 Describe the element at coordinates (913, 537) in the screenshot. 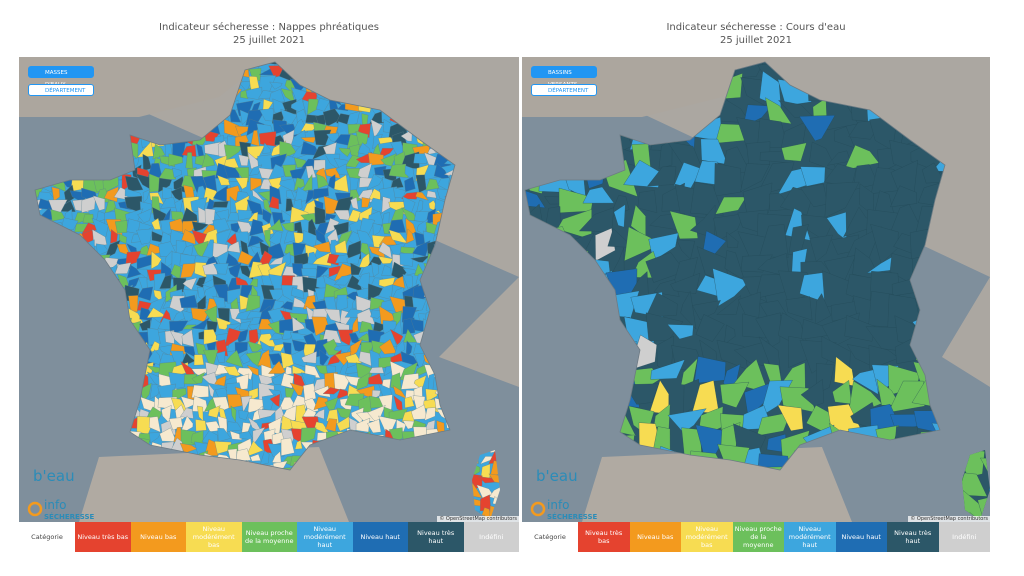

I see `legend-item: Niveau très haut` at that location.